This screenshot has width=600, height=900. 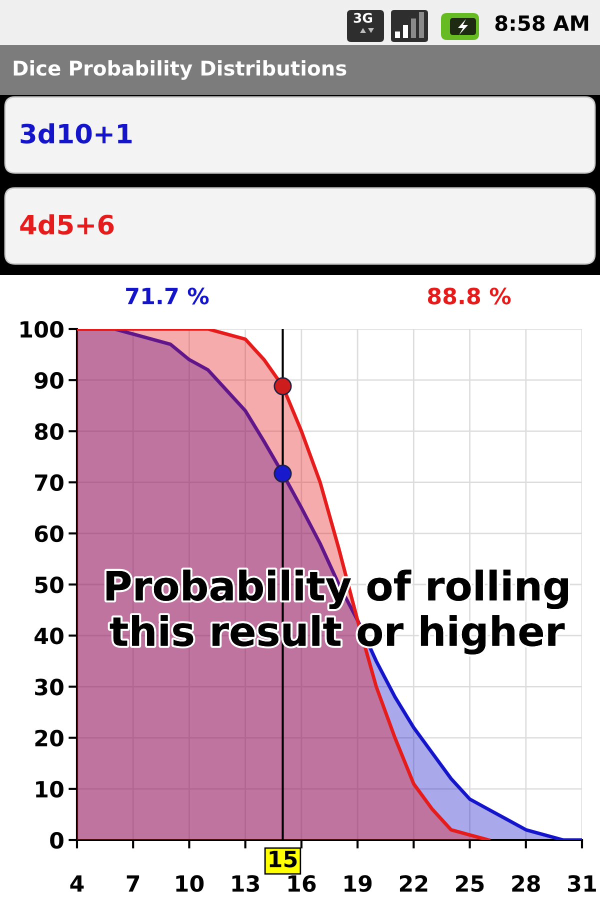 What do you see at coordinates (470, 883) in the screenshot?
I see `x-tick-label: 25` at bounding box center [470, 883].